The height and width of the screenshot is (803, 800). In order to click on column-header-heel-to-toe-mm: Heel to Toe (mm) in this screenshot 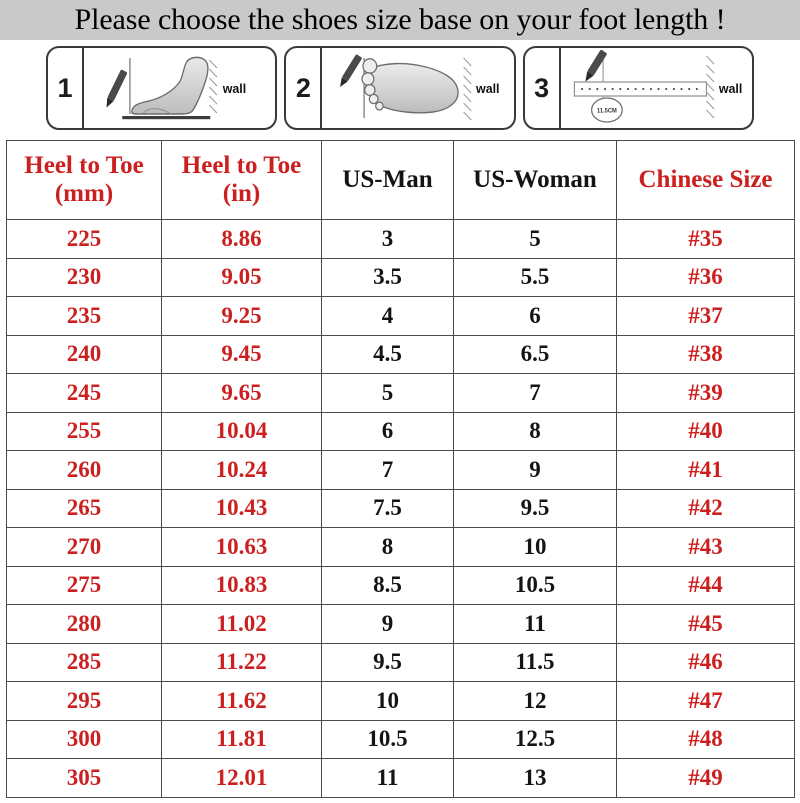, I will do `click(84, 180)`.